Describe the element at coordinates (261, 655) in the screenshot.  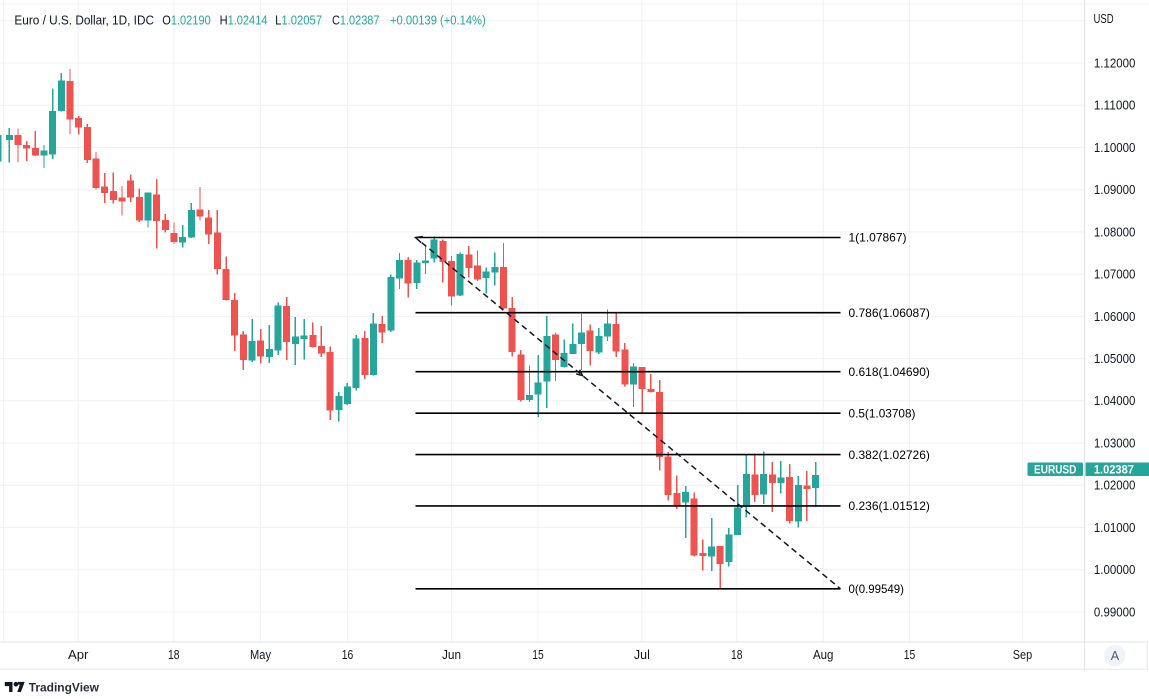
I see `svg-text: May` at that location.